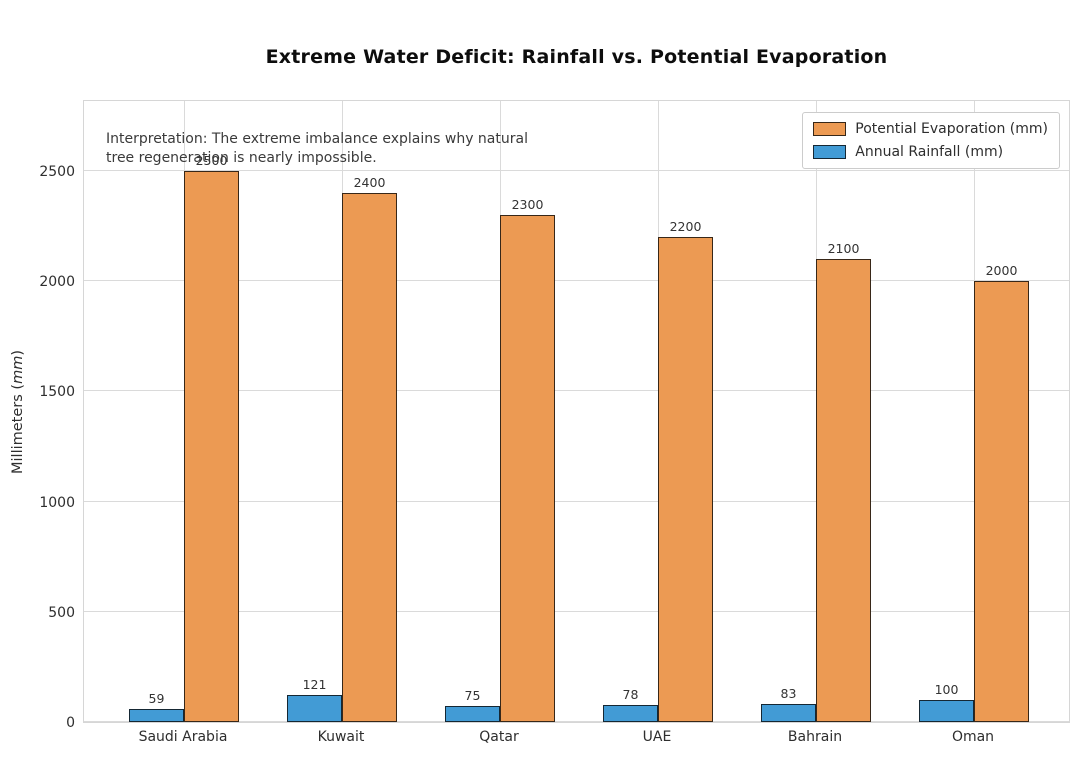 The width and height of the screenshot is (1080, 773). I want to click on legend-item: Annual Rainfall (mm), so click(930, 152).